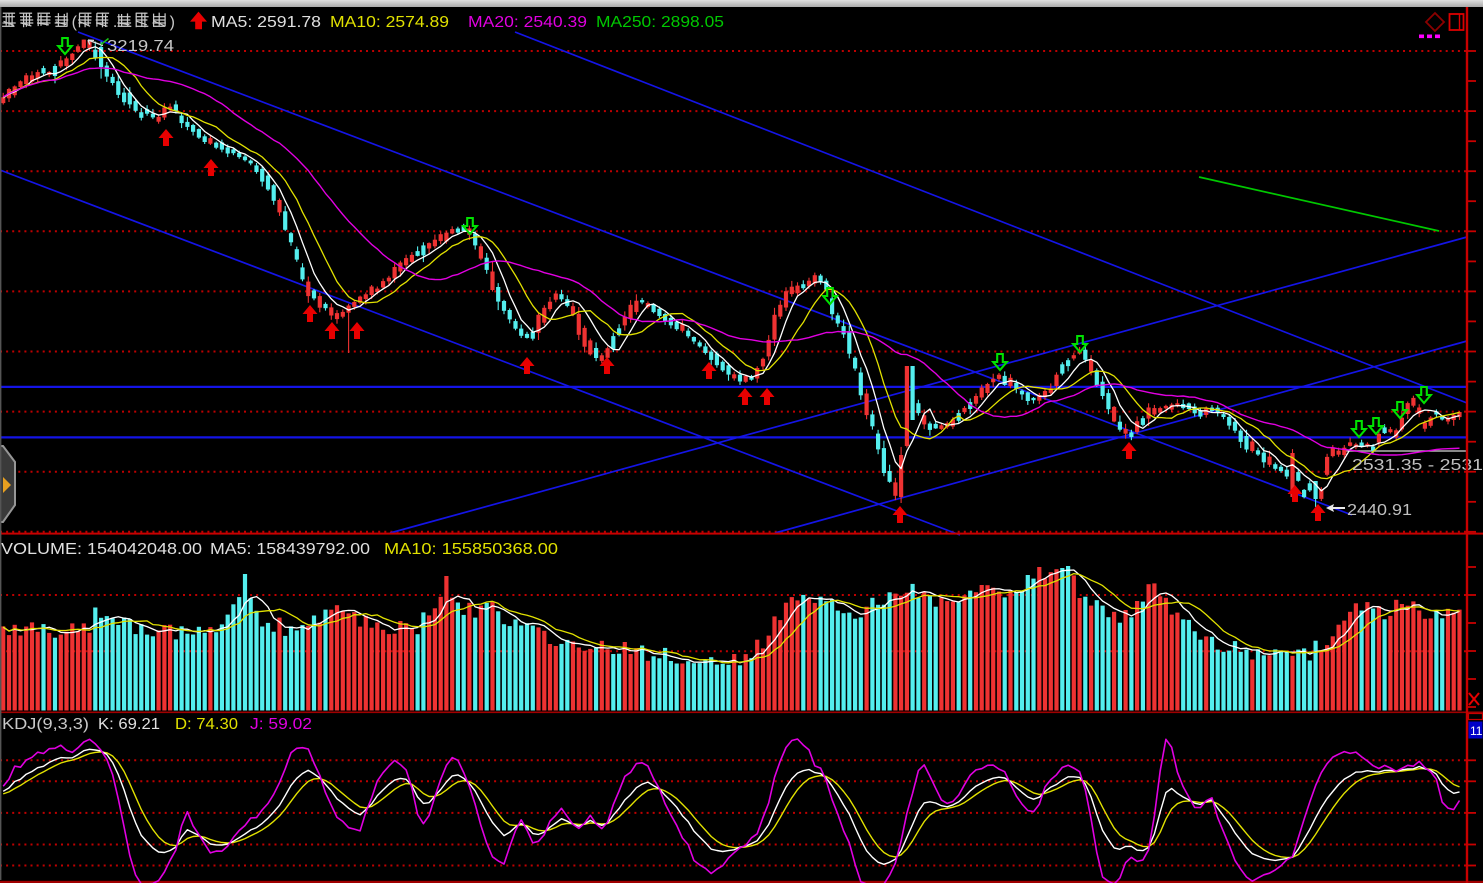  What do you see at coordinates (471, 549) in the screenshot?
I see `svg-text: MA10: 155850368.00` at bounding box center [471, 549].